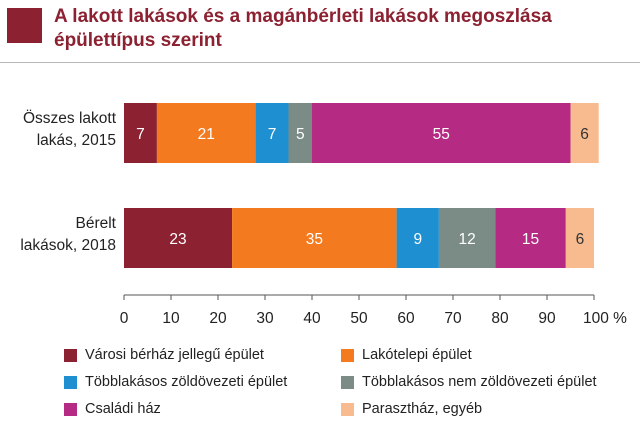 The width and height of the screenshot is (640, 428). Describe the element at coordinates (479, 382) in the screenshot. I see `legend-label: Többlakásos nem zöldövezeti épület` at that location.